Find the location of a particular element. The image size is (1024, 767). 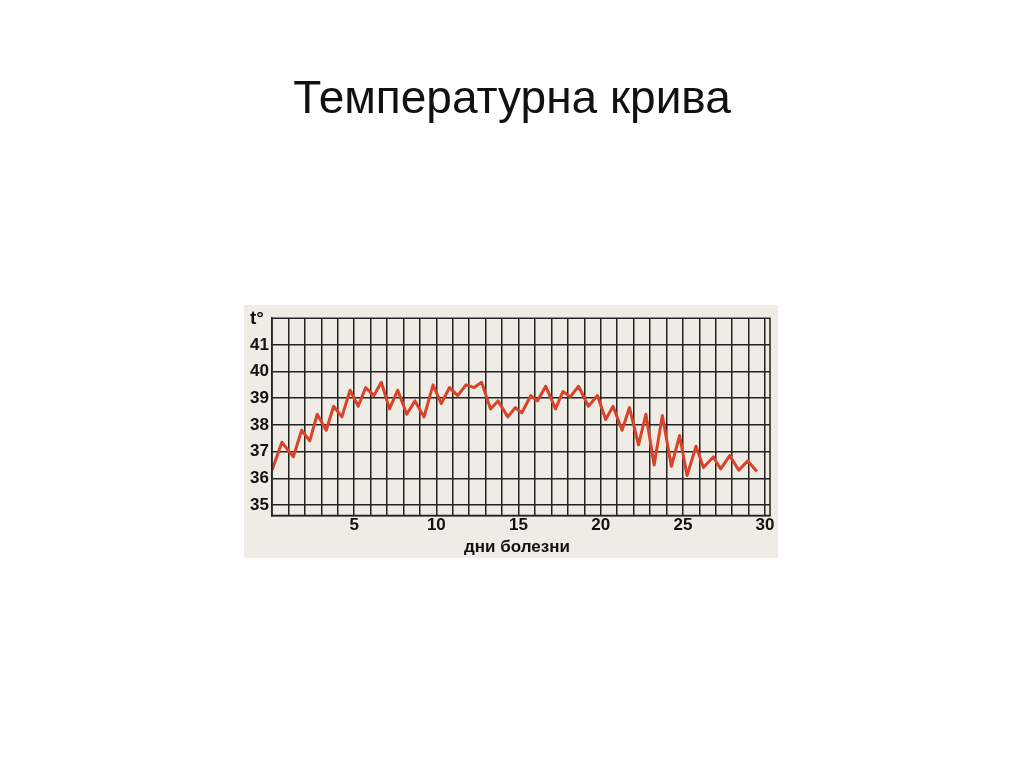

x-tick-label: 30 is located at coordinates (765, 525).